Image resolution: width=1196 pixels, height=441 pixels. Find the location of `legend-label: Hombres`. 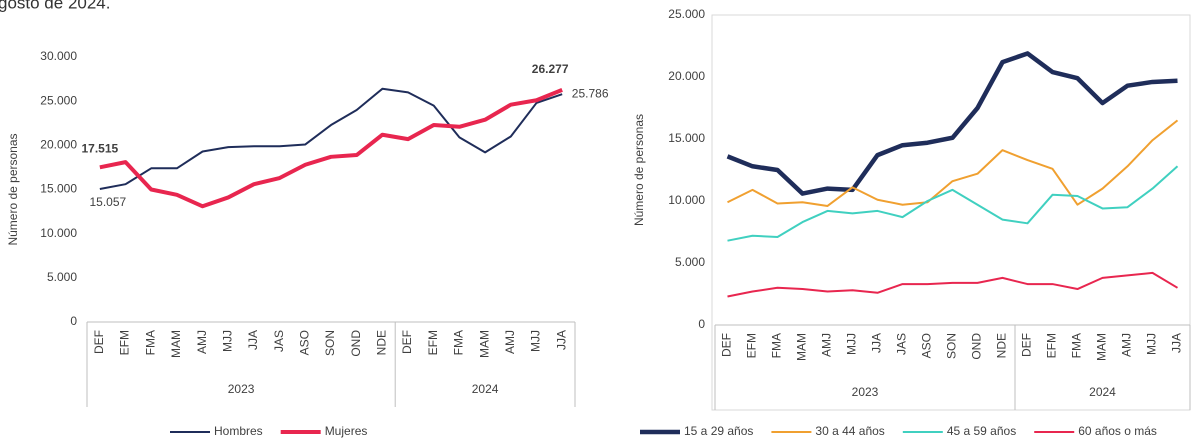

legend-label: Hombres is located at coordinates (238, 431).